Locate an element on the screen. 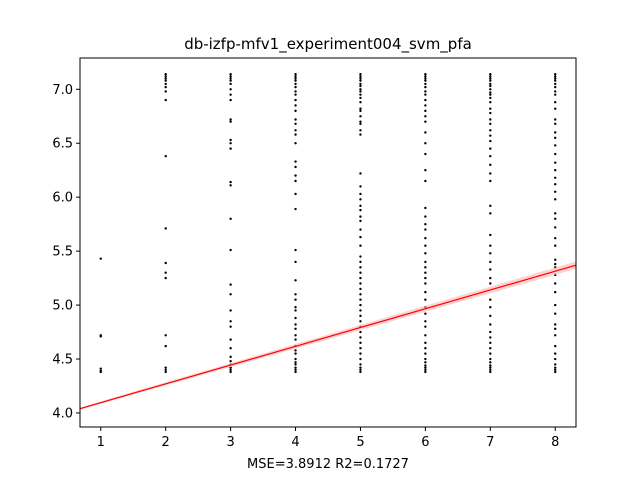  y-tick-label: 4.0 is located at coordinates (62, 413).